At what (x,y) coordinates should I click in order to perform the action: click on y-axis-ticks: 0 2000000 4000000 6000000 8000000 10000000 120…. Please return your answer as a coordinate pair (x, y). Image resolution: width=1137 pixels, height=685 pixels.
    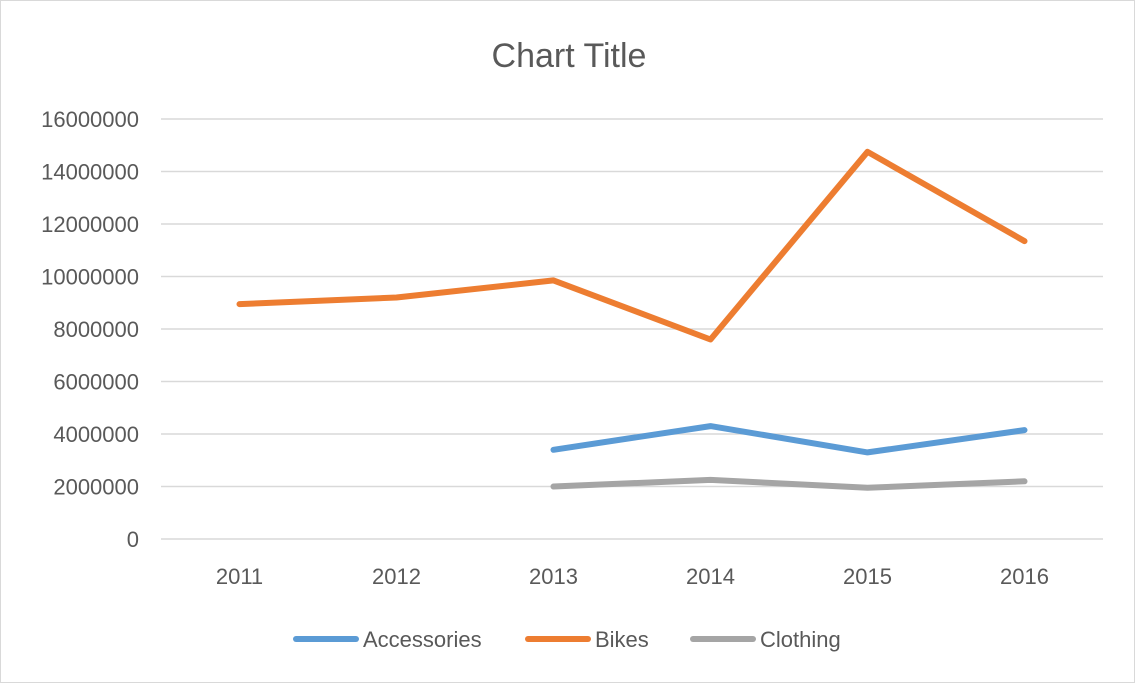
    Looking at the image, I should click on (90, 329).